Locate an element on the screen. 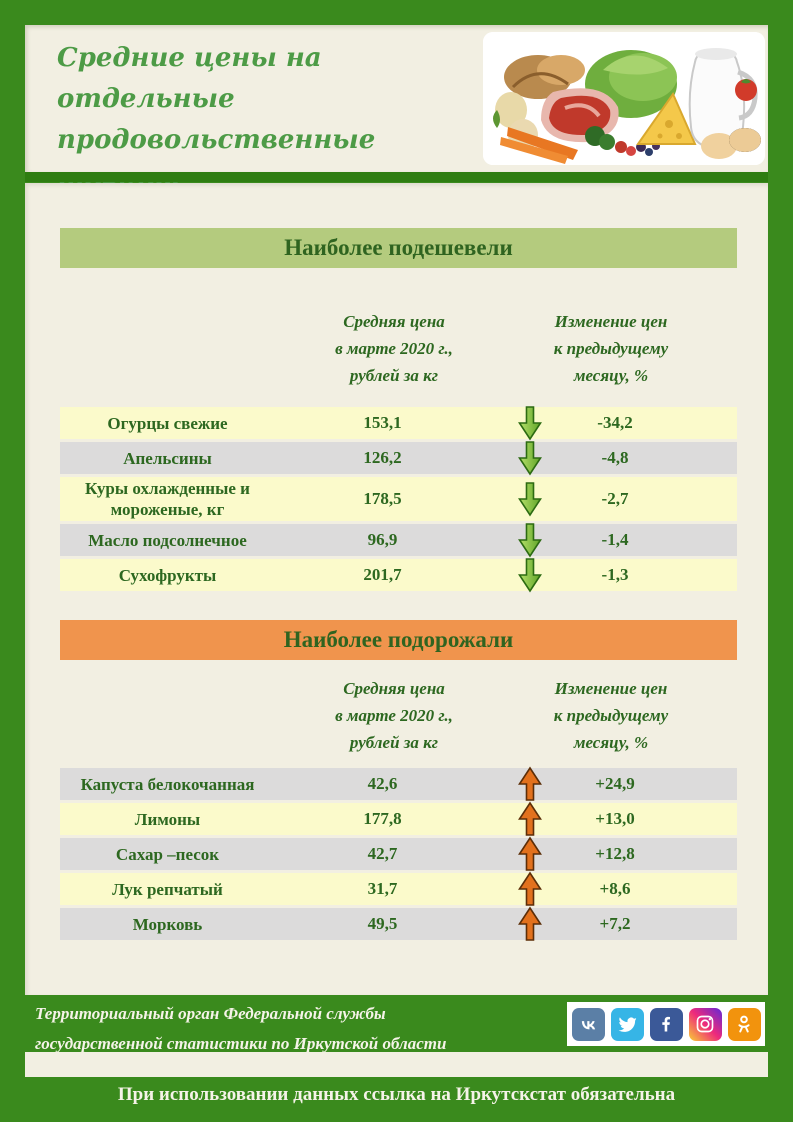 The image size is (793, 1122). product-name: Огурцы свежие is located at coordinates (167, 423).